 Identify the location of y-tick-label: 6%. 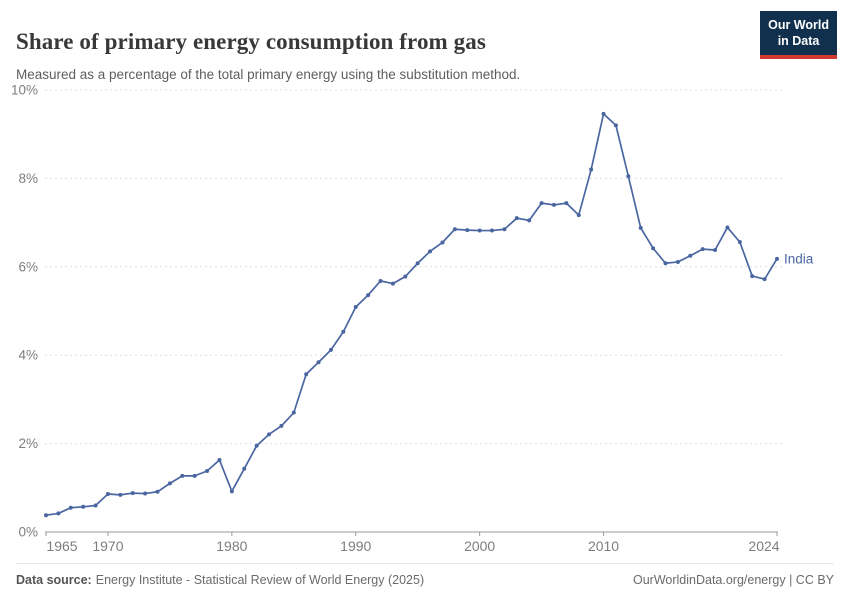
(28, 266).